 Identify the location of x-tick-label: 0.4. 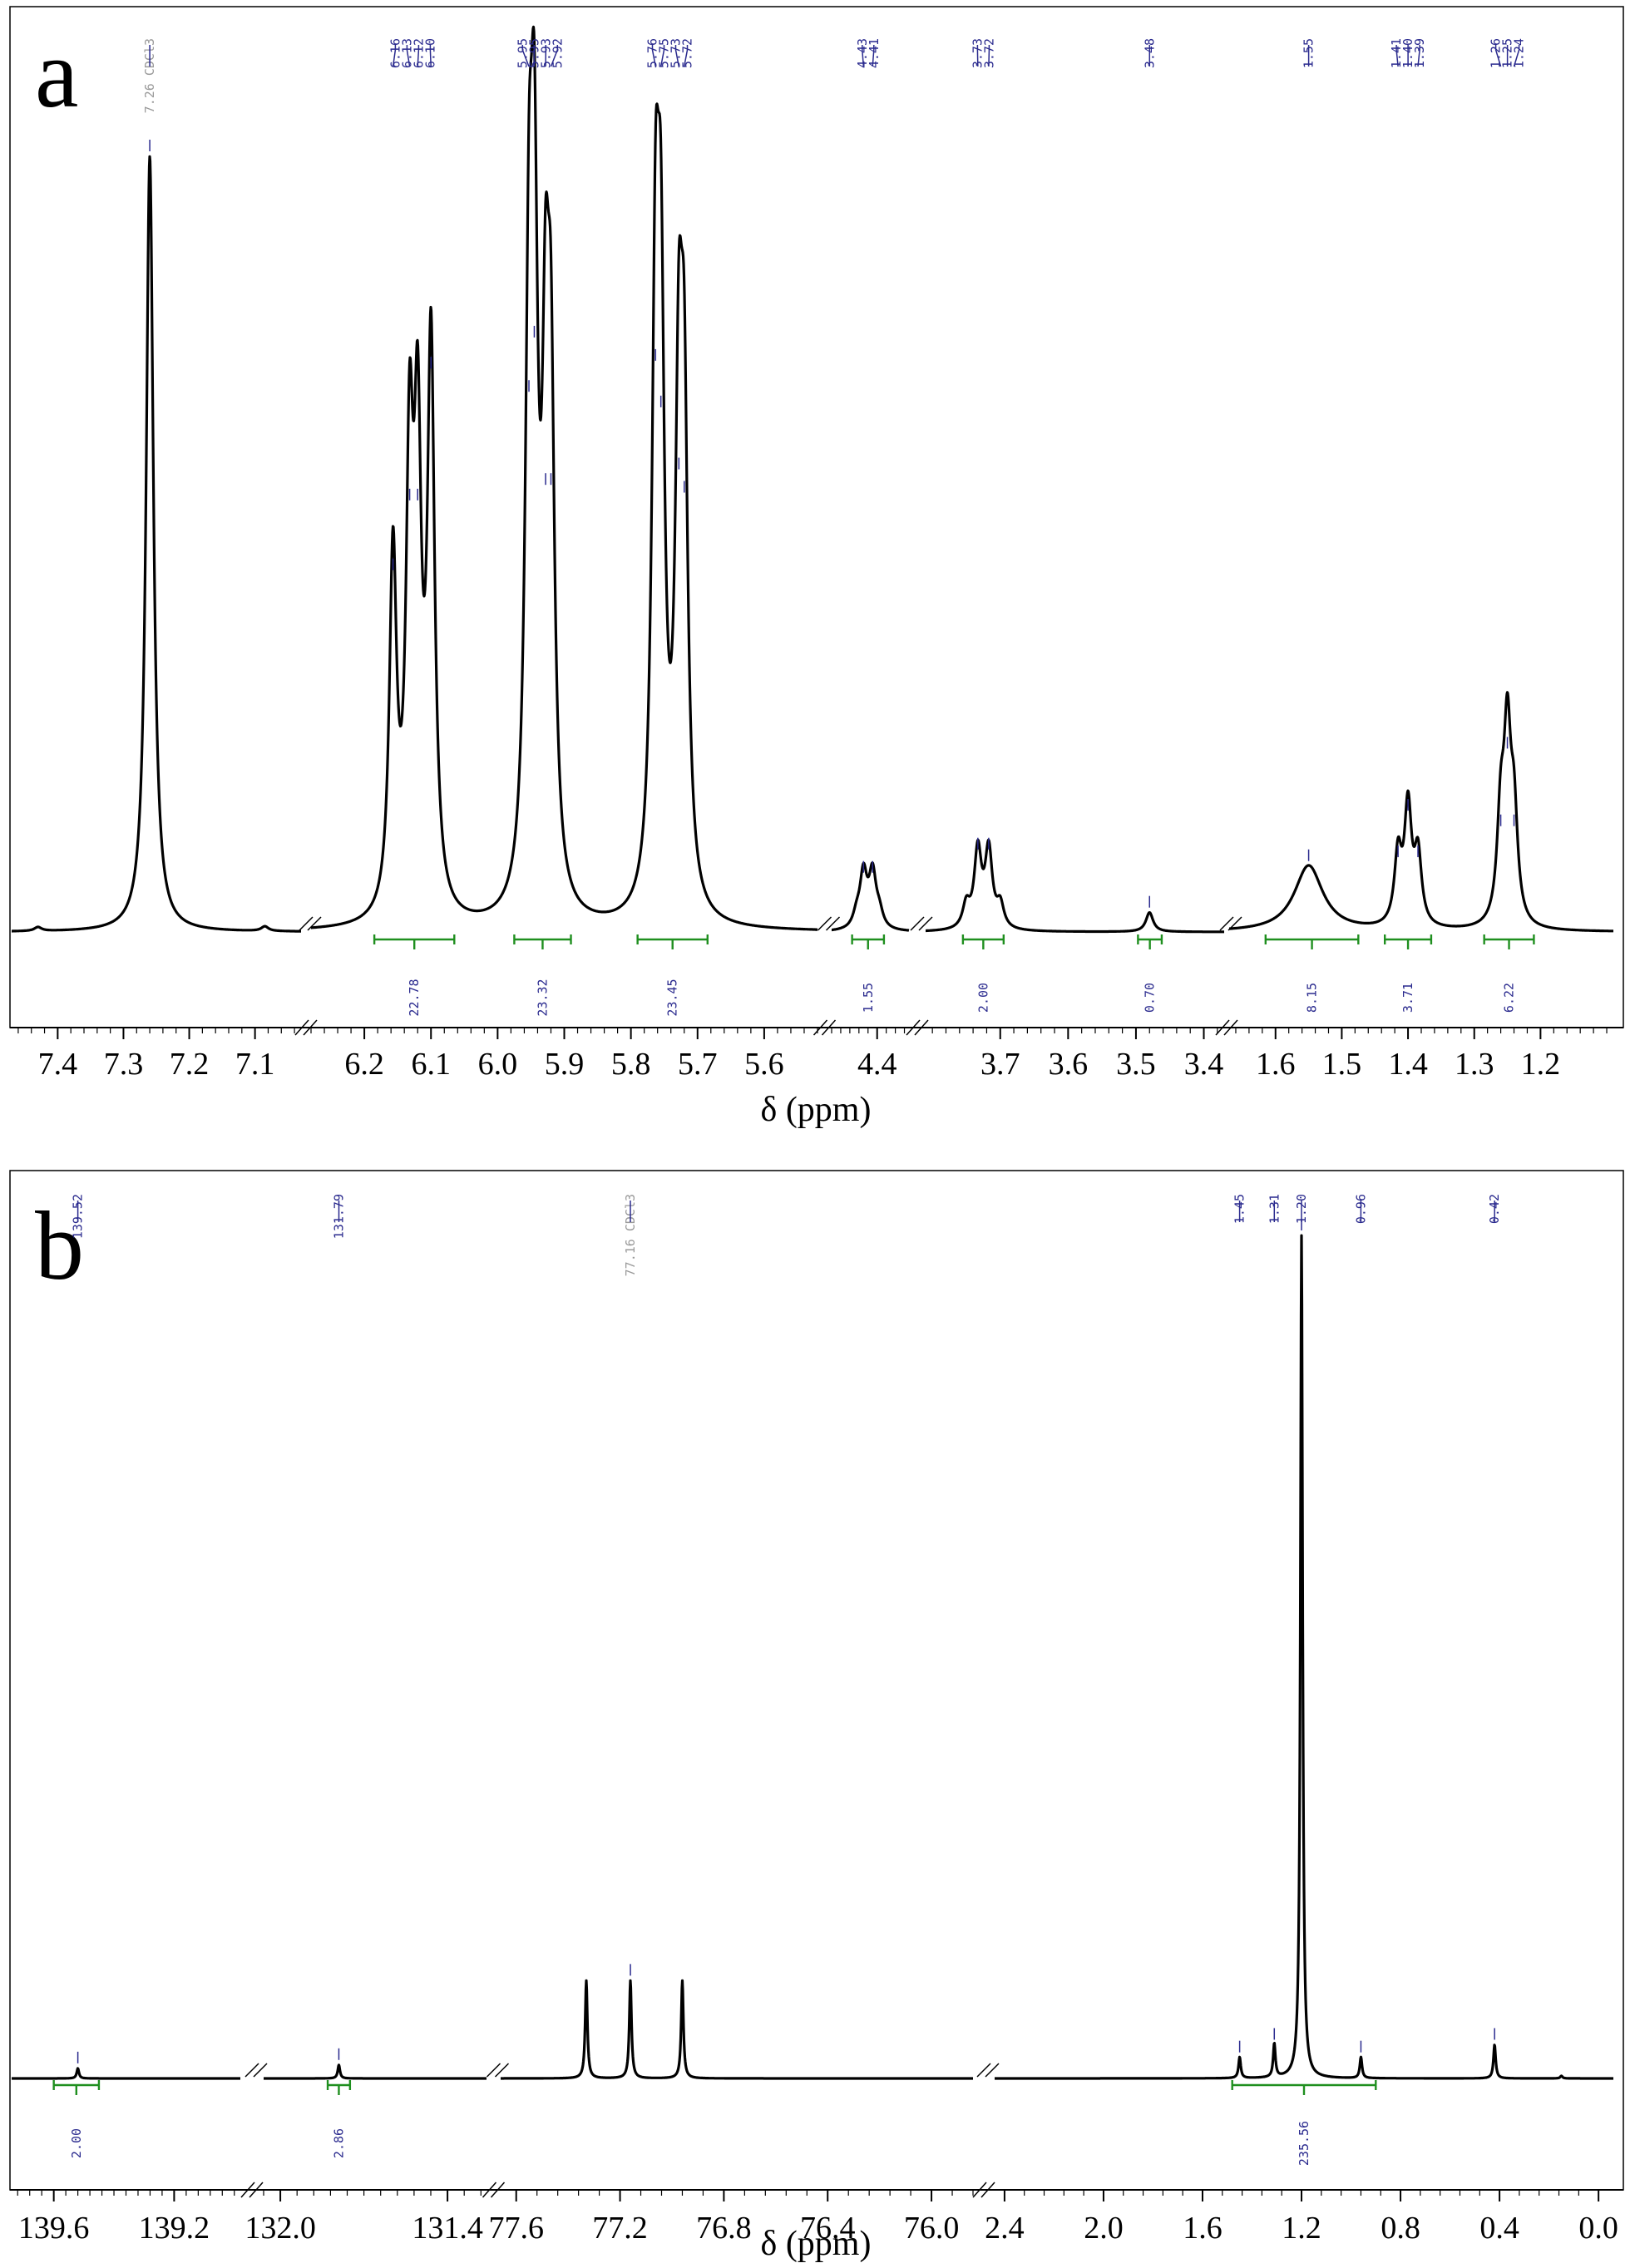
(1499, 2228).